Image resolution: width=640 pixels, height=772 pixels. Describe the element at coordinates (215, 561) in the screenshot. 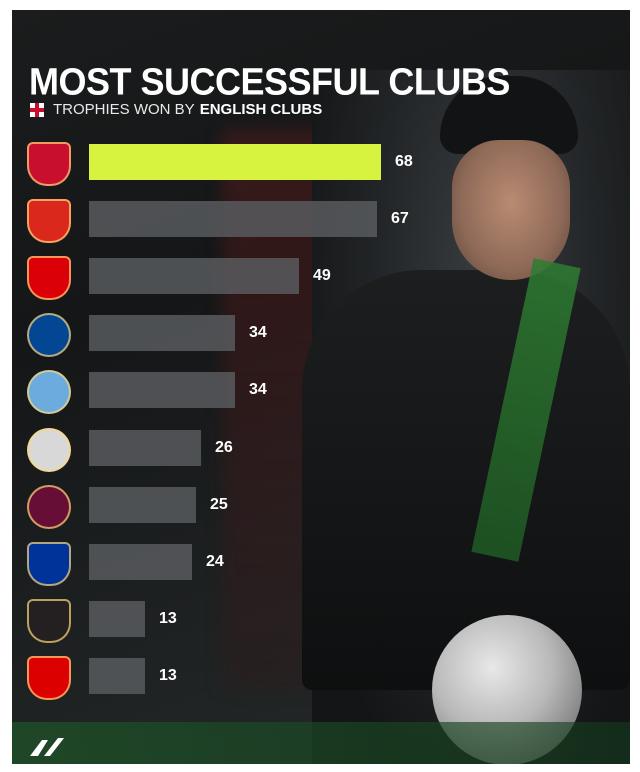

I see `value-label: 24` at that location.